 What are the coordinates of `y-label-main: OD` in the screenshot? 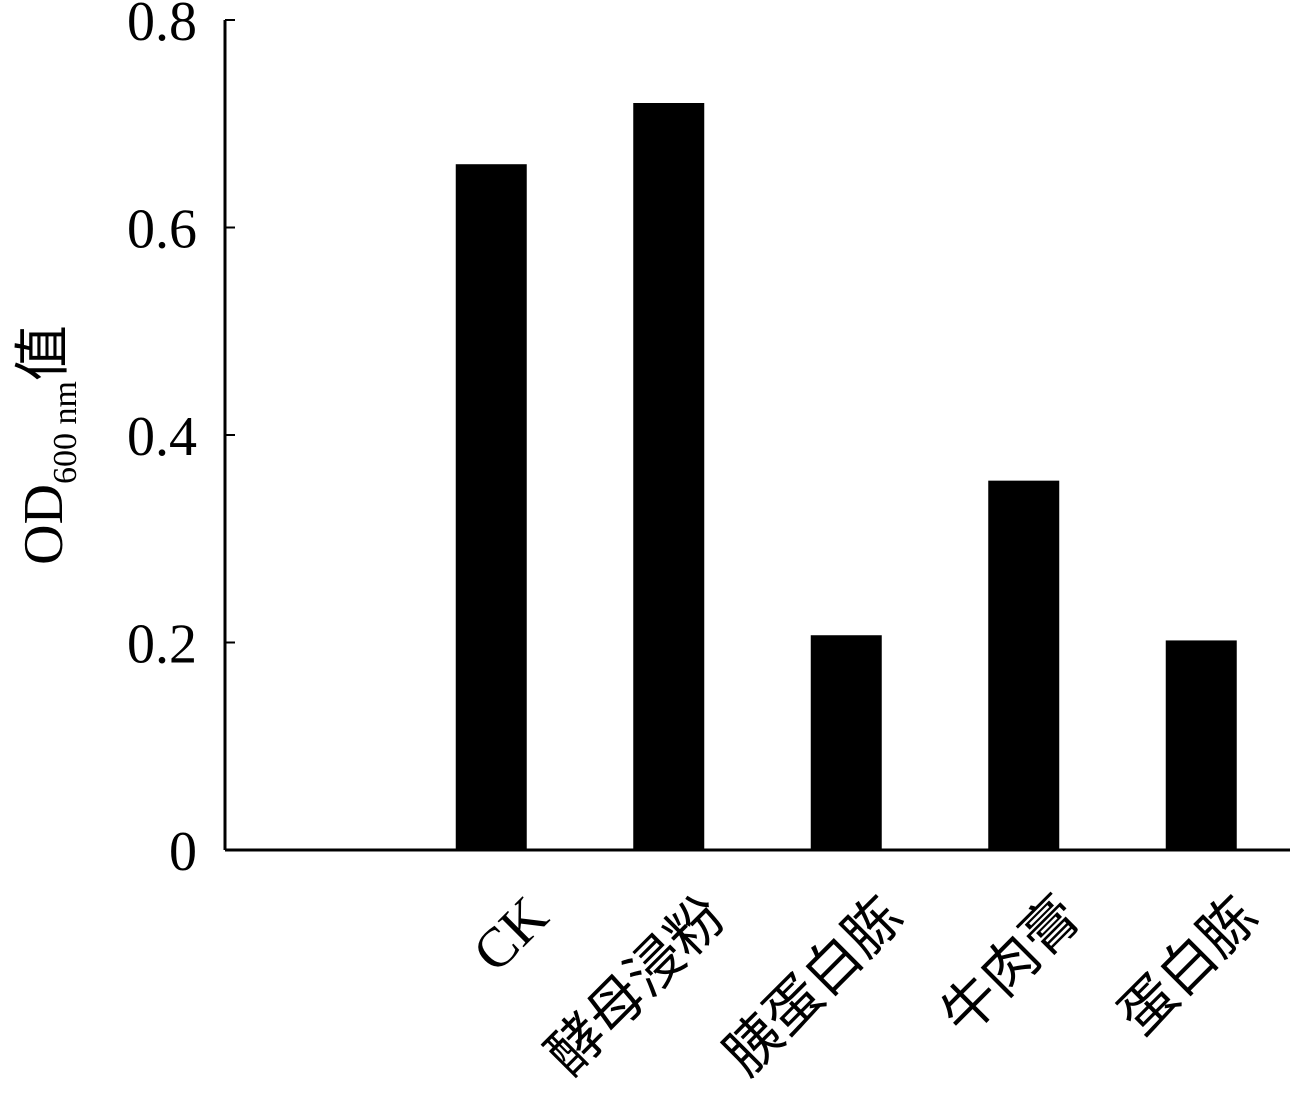 It's located at (44, 524).